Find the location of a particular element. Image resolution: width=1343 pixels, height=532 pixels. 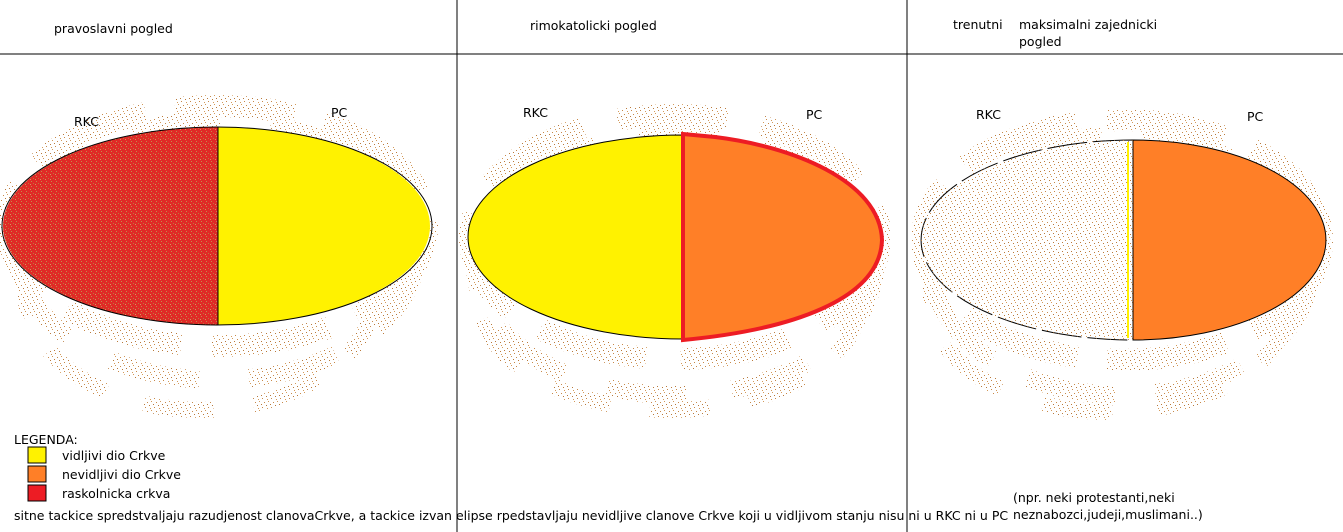

panel-title: pravoslavni pogled is located at coordinates (113, 28).